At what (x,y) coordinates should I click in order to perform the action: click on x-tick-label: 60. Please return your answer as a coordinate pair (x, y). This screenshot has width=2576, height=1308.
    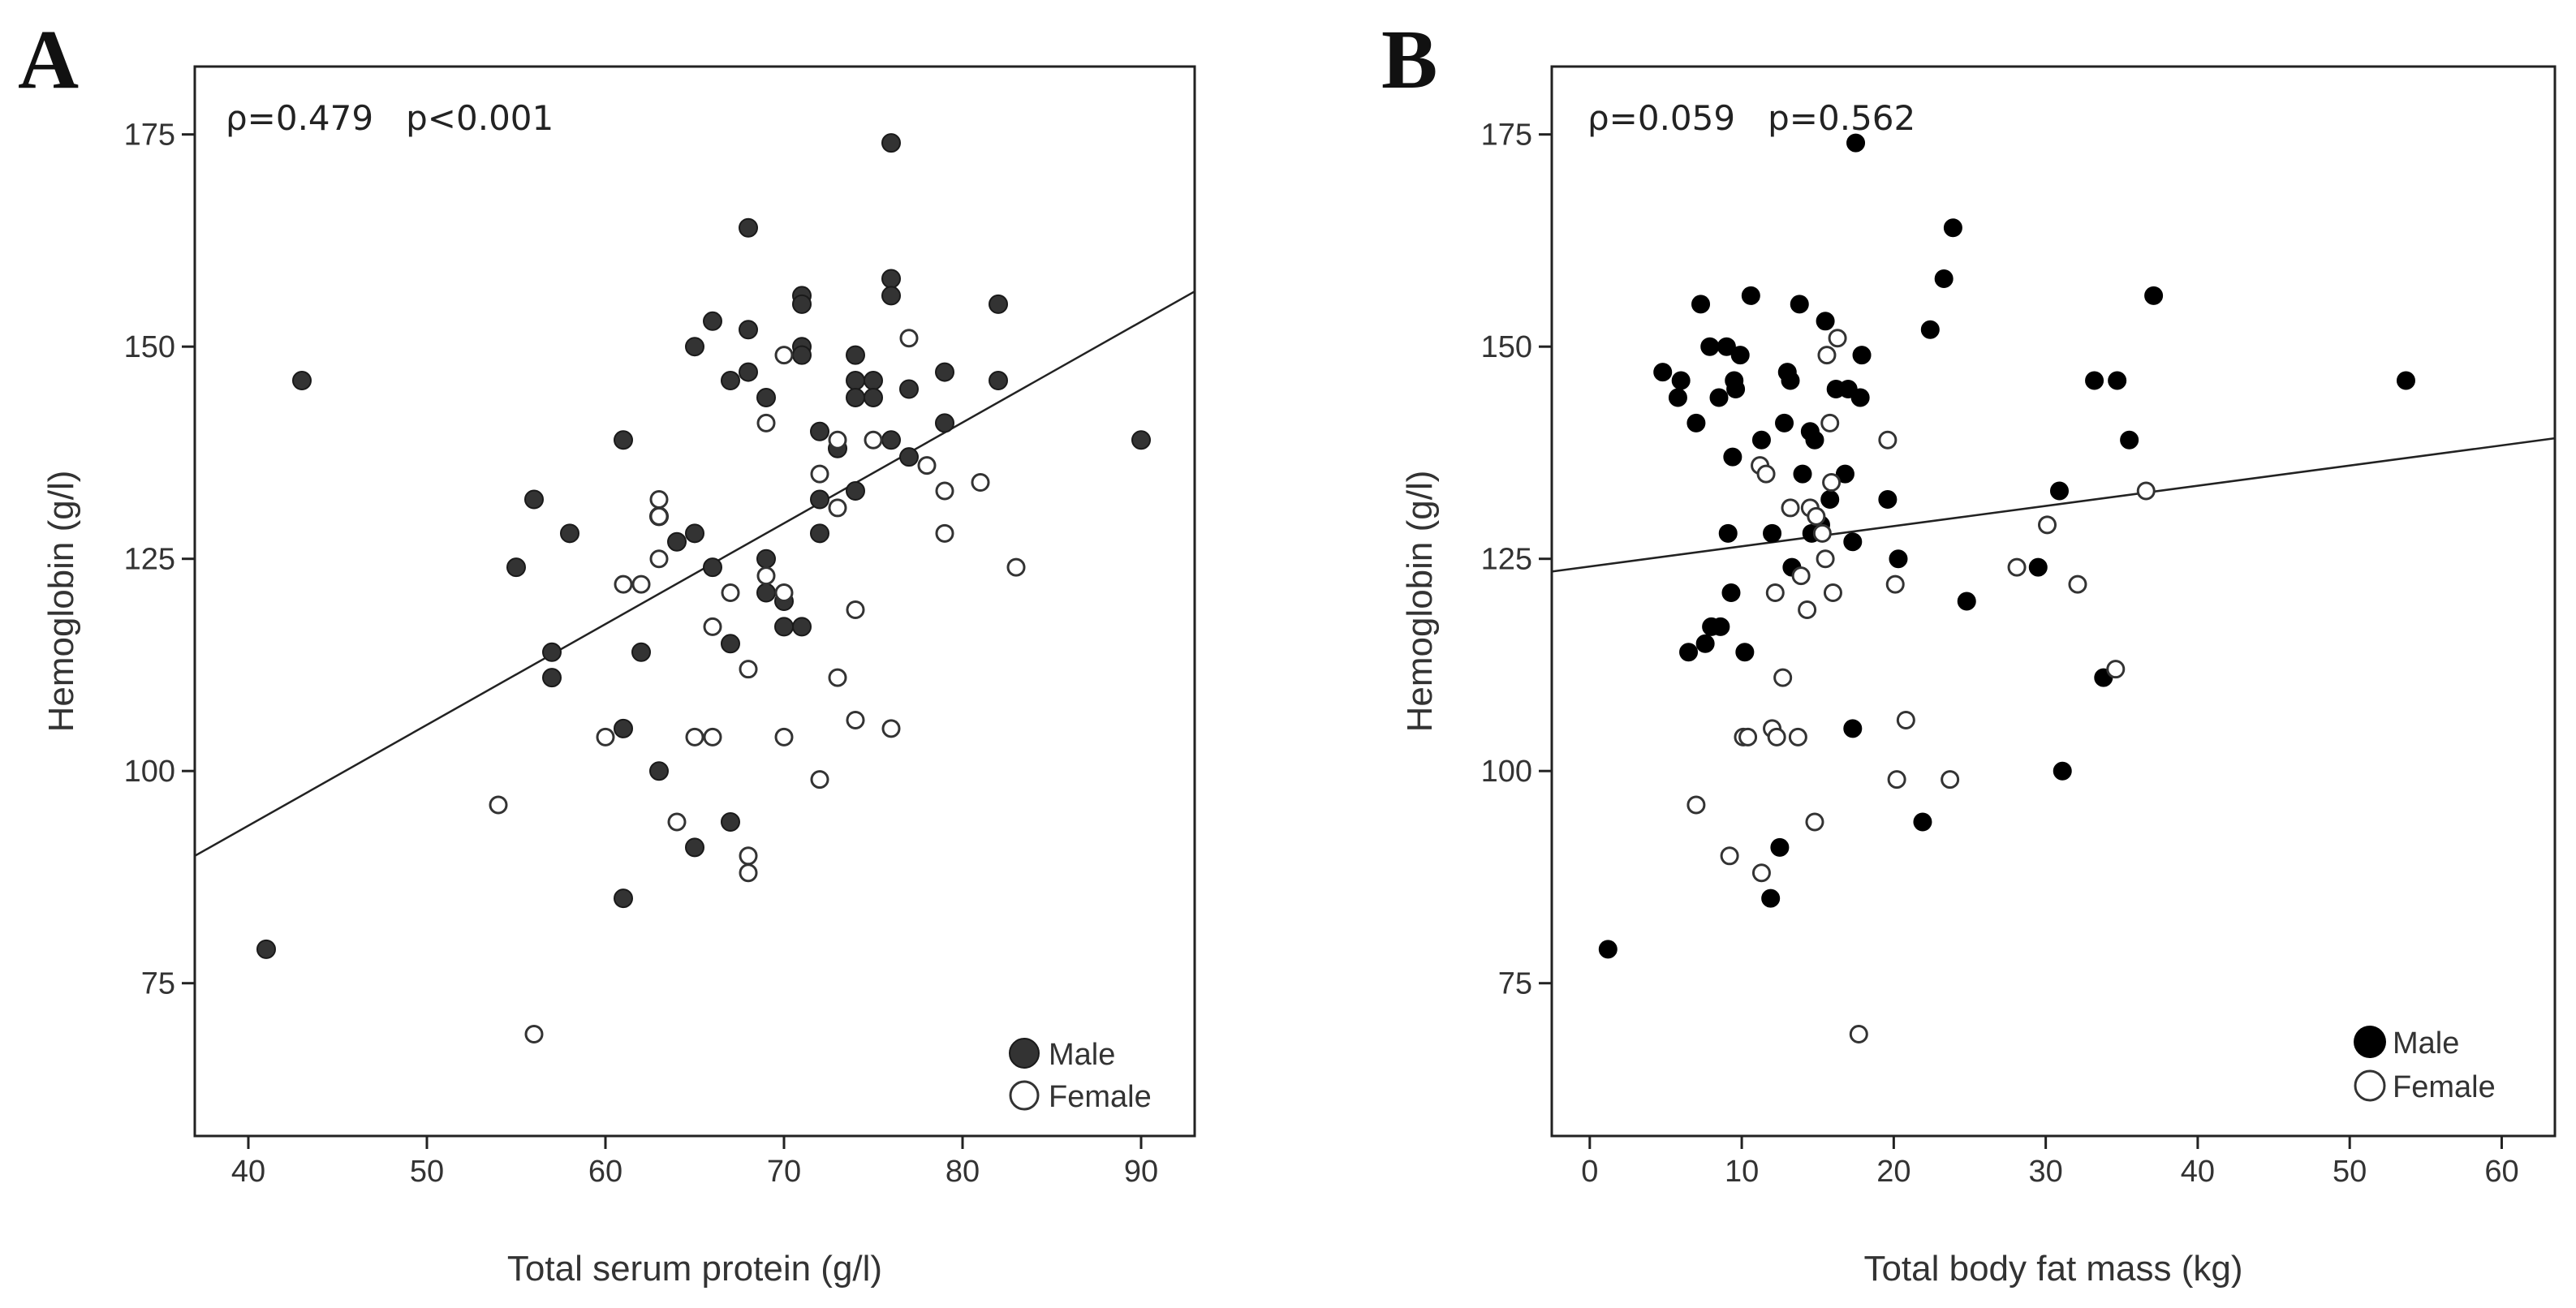
    Looking at the image, I should click on (605, 1172).